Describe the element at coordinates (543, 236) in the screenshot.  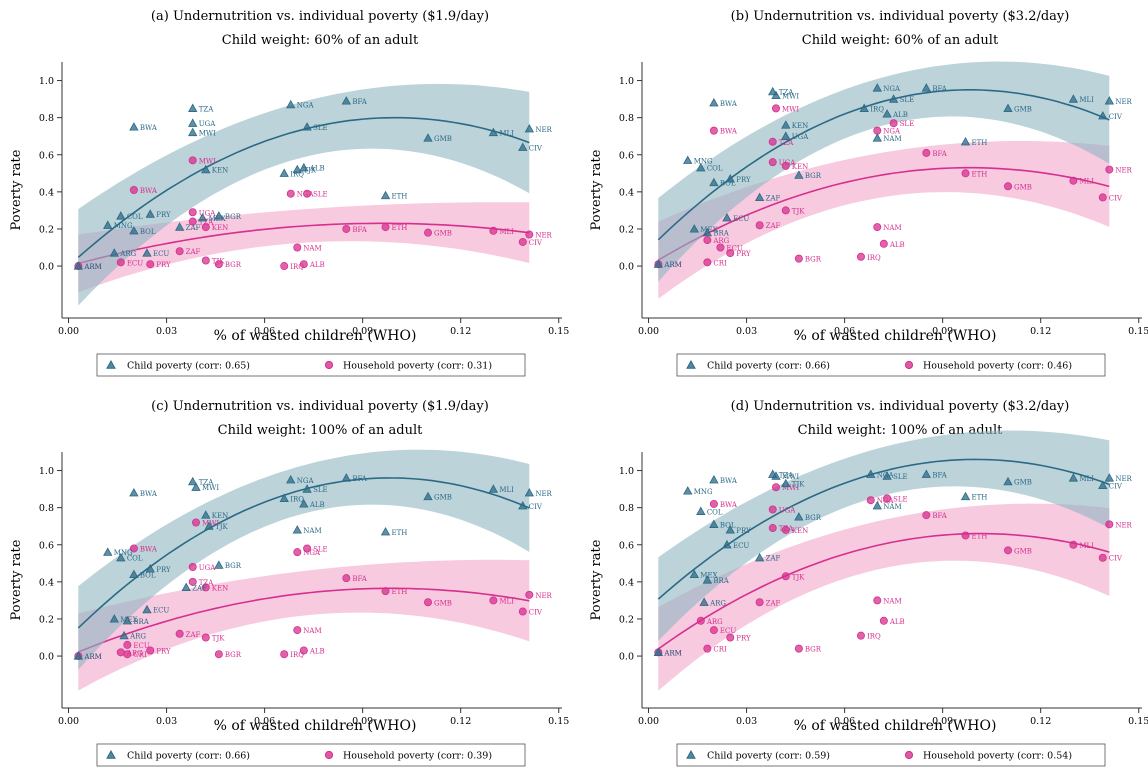
I see `household-point-label: NER` at that location.